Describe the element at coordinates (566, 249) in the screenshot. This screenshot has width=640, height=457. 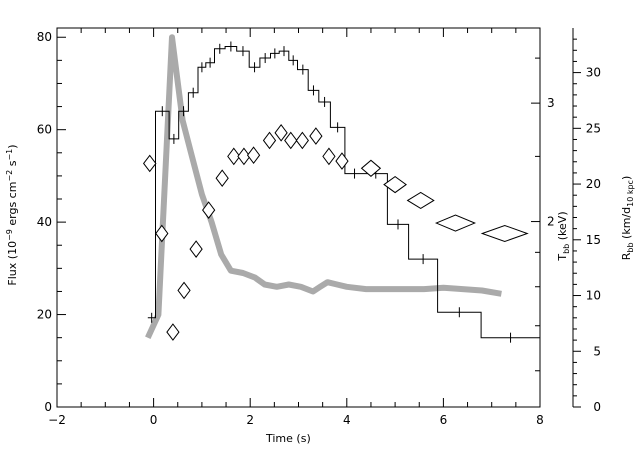
I see `tbb-axis-title-sub: bb` at that location.